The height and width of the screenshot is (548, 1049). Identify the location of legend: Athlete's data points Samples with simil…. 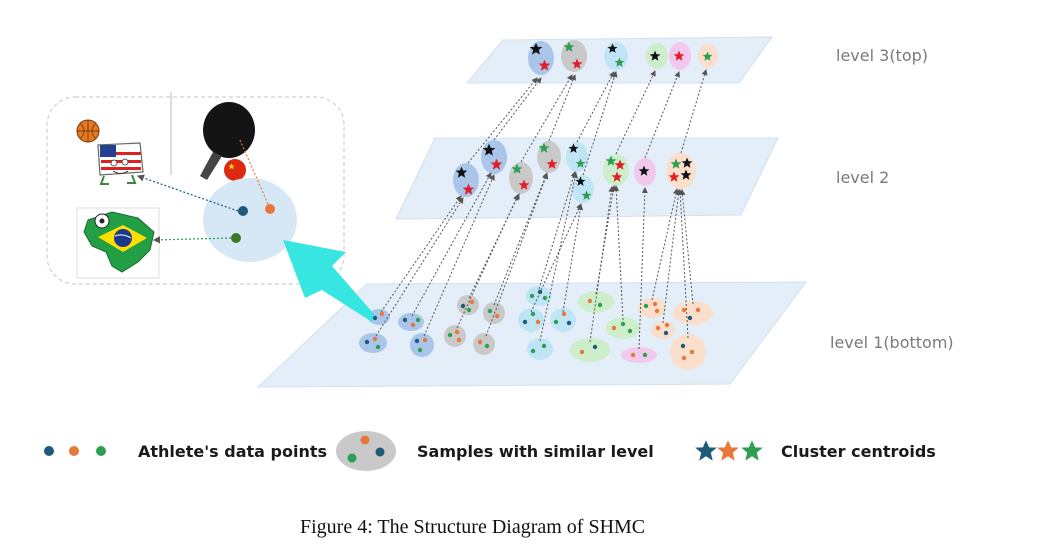
(490, 451).